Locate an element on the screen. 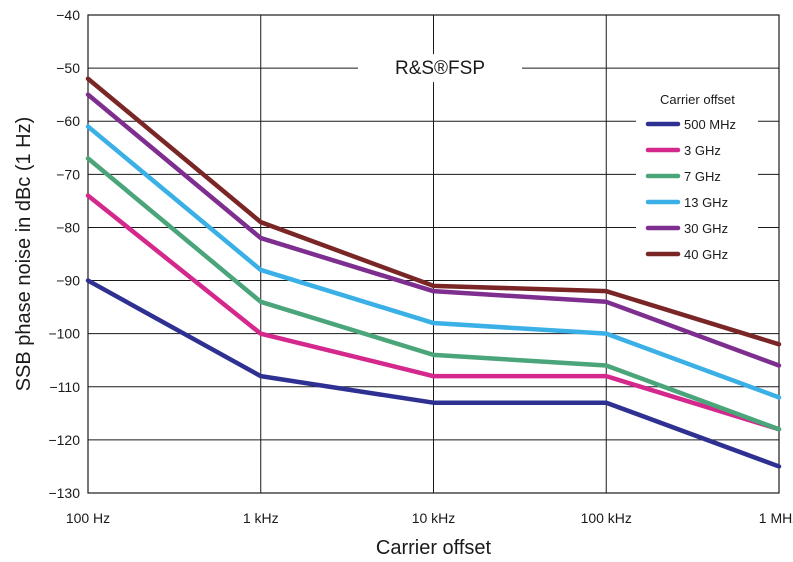 This screenshot has height=562, width=793. chart-title: R&S®FSP is located at coordinates (440, 68).